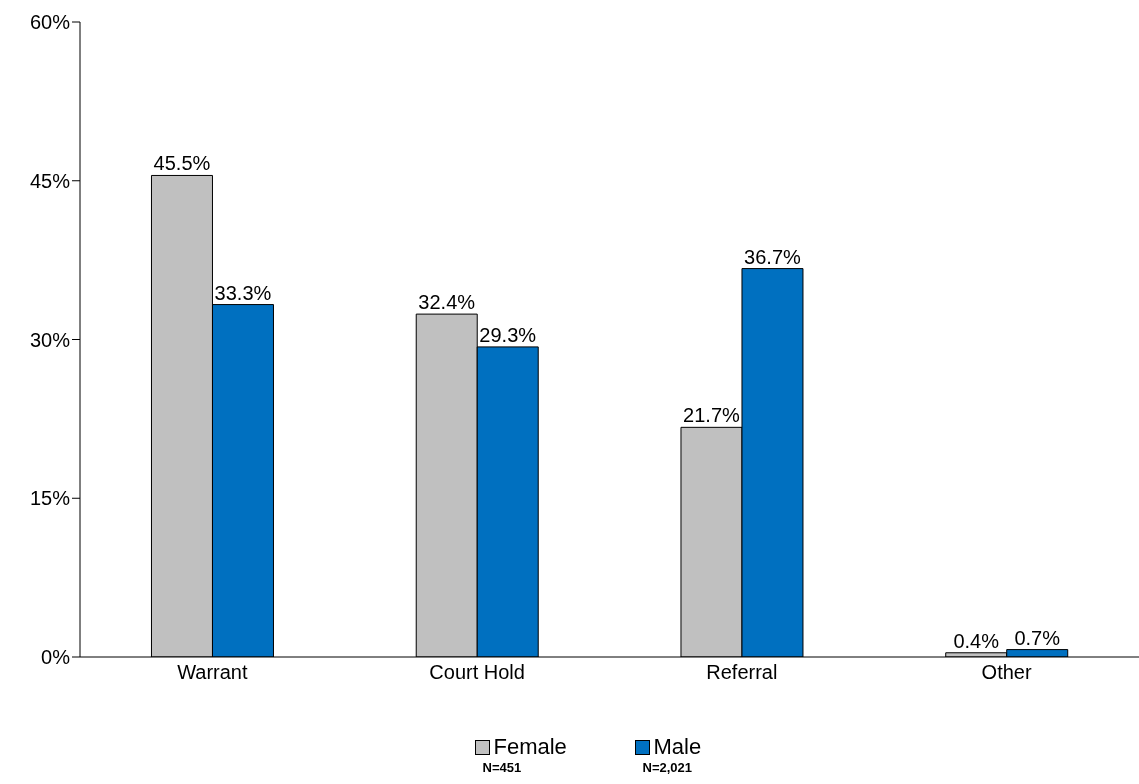  I want to click on data-label: 45.5%, so click(182, 163).